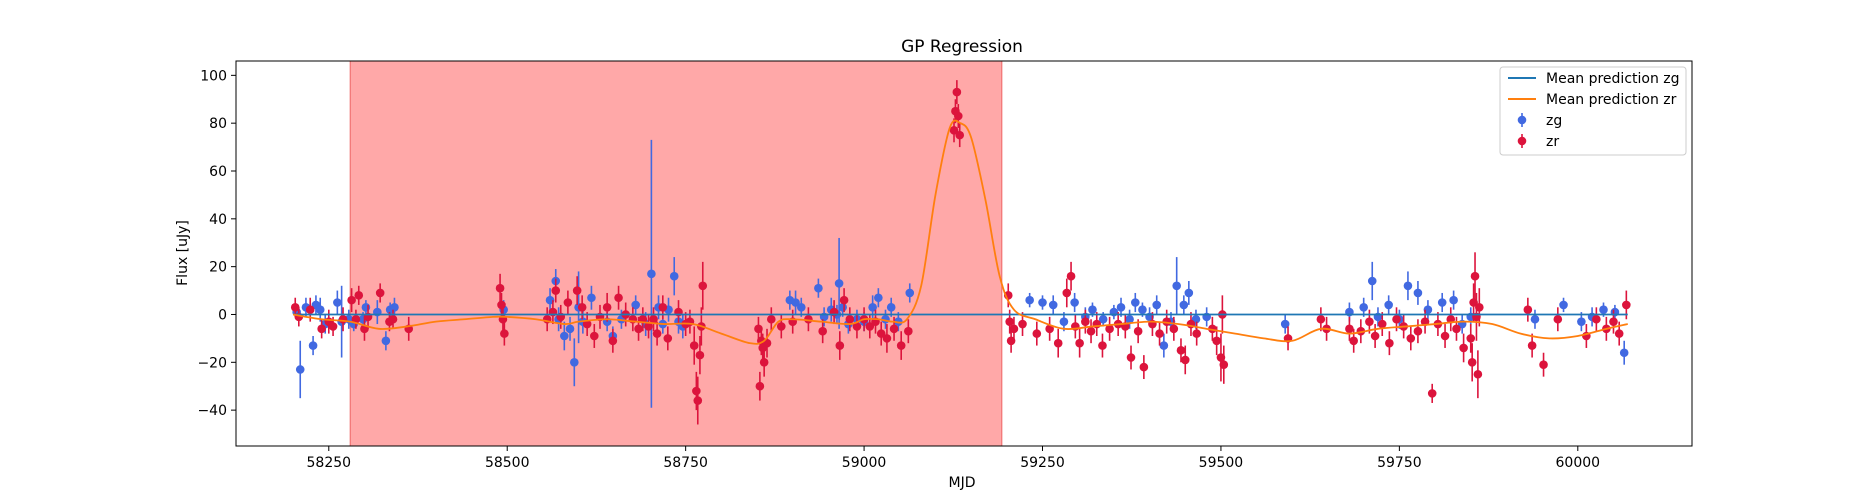  What do you see at coordinates (329, 463) in the screenshot?
I see `x-tick-label: 58250` at bounding box center [329, 463].